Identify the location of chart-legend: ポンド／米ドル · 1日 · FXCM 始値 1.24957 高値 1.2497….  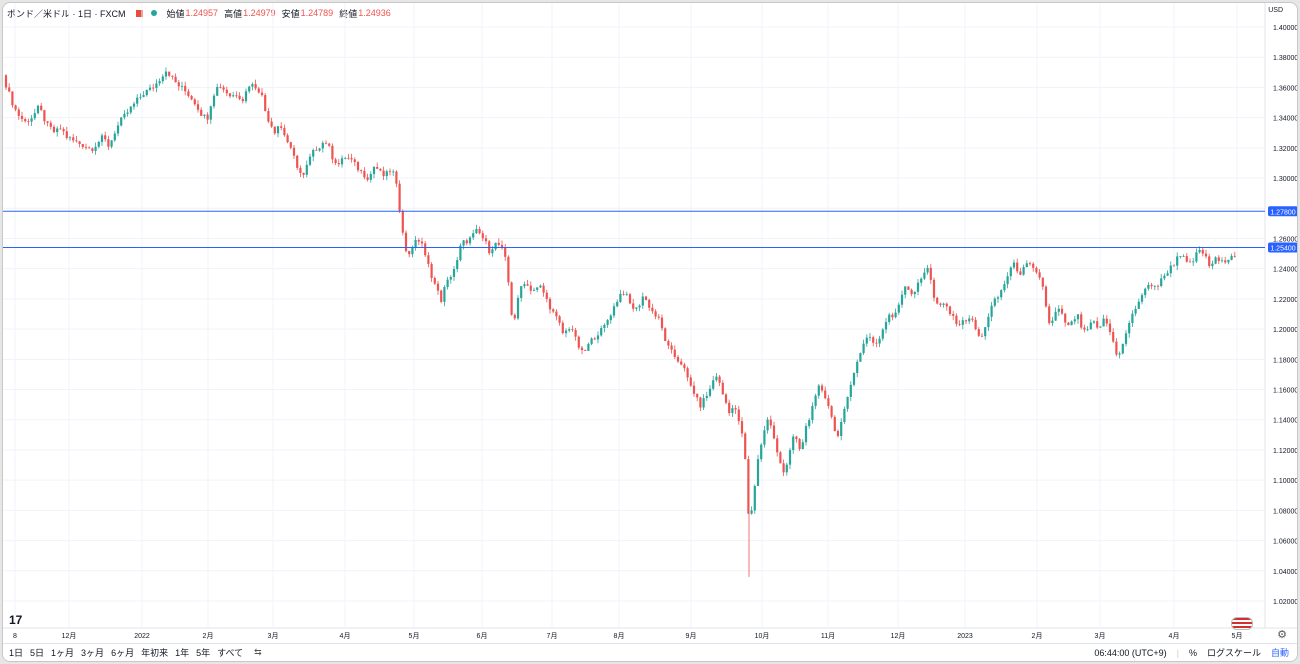
(202, 13).